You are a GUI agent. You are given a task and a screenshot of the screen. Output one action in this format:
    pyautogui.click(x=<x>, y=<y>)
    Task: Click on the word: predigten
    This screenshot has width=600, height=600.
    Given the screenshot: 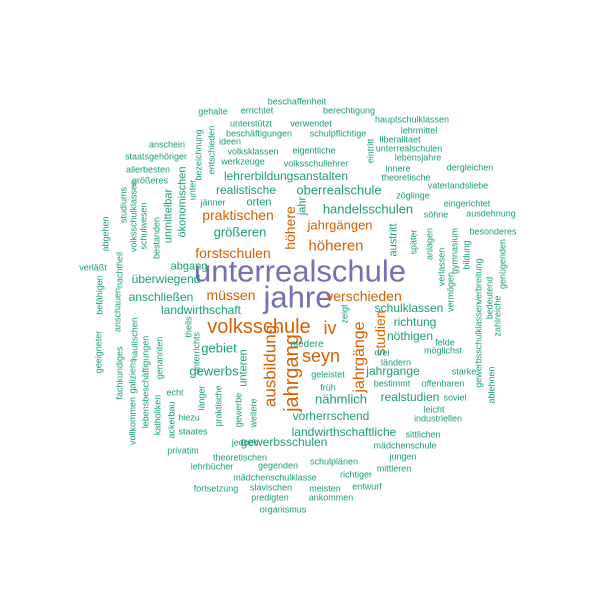 What is the action you would take?
    pyautogui.click(x=270, y=497)
    